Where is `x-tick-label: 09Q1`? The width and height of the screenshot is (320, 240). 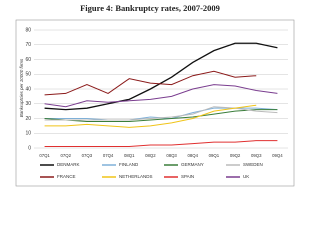
x-tick-label: 09Q1 is located at coordinates (214, 155).